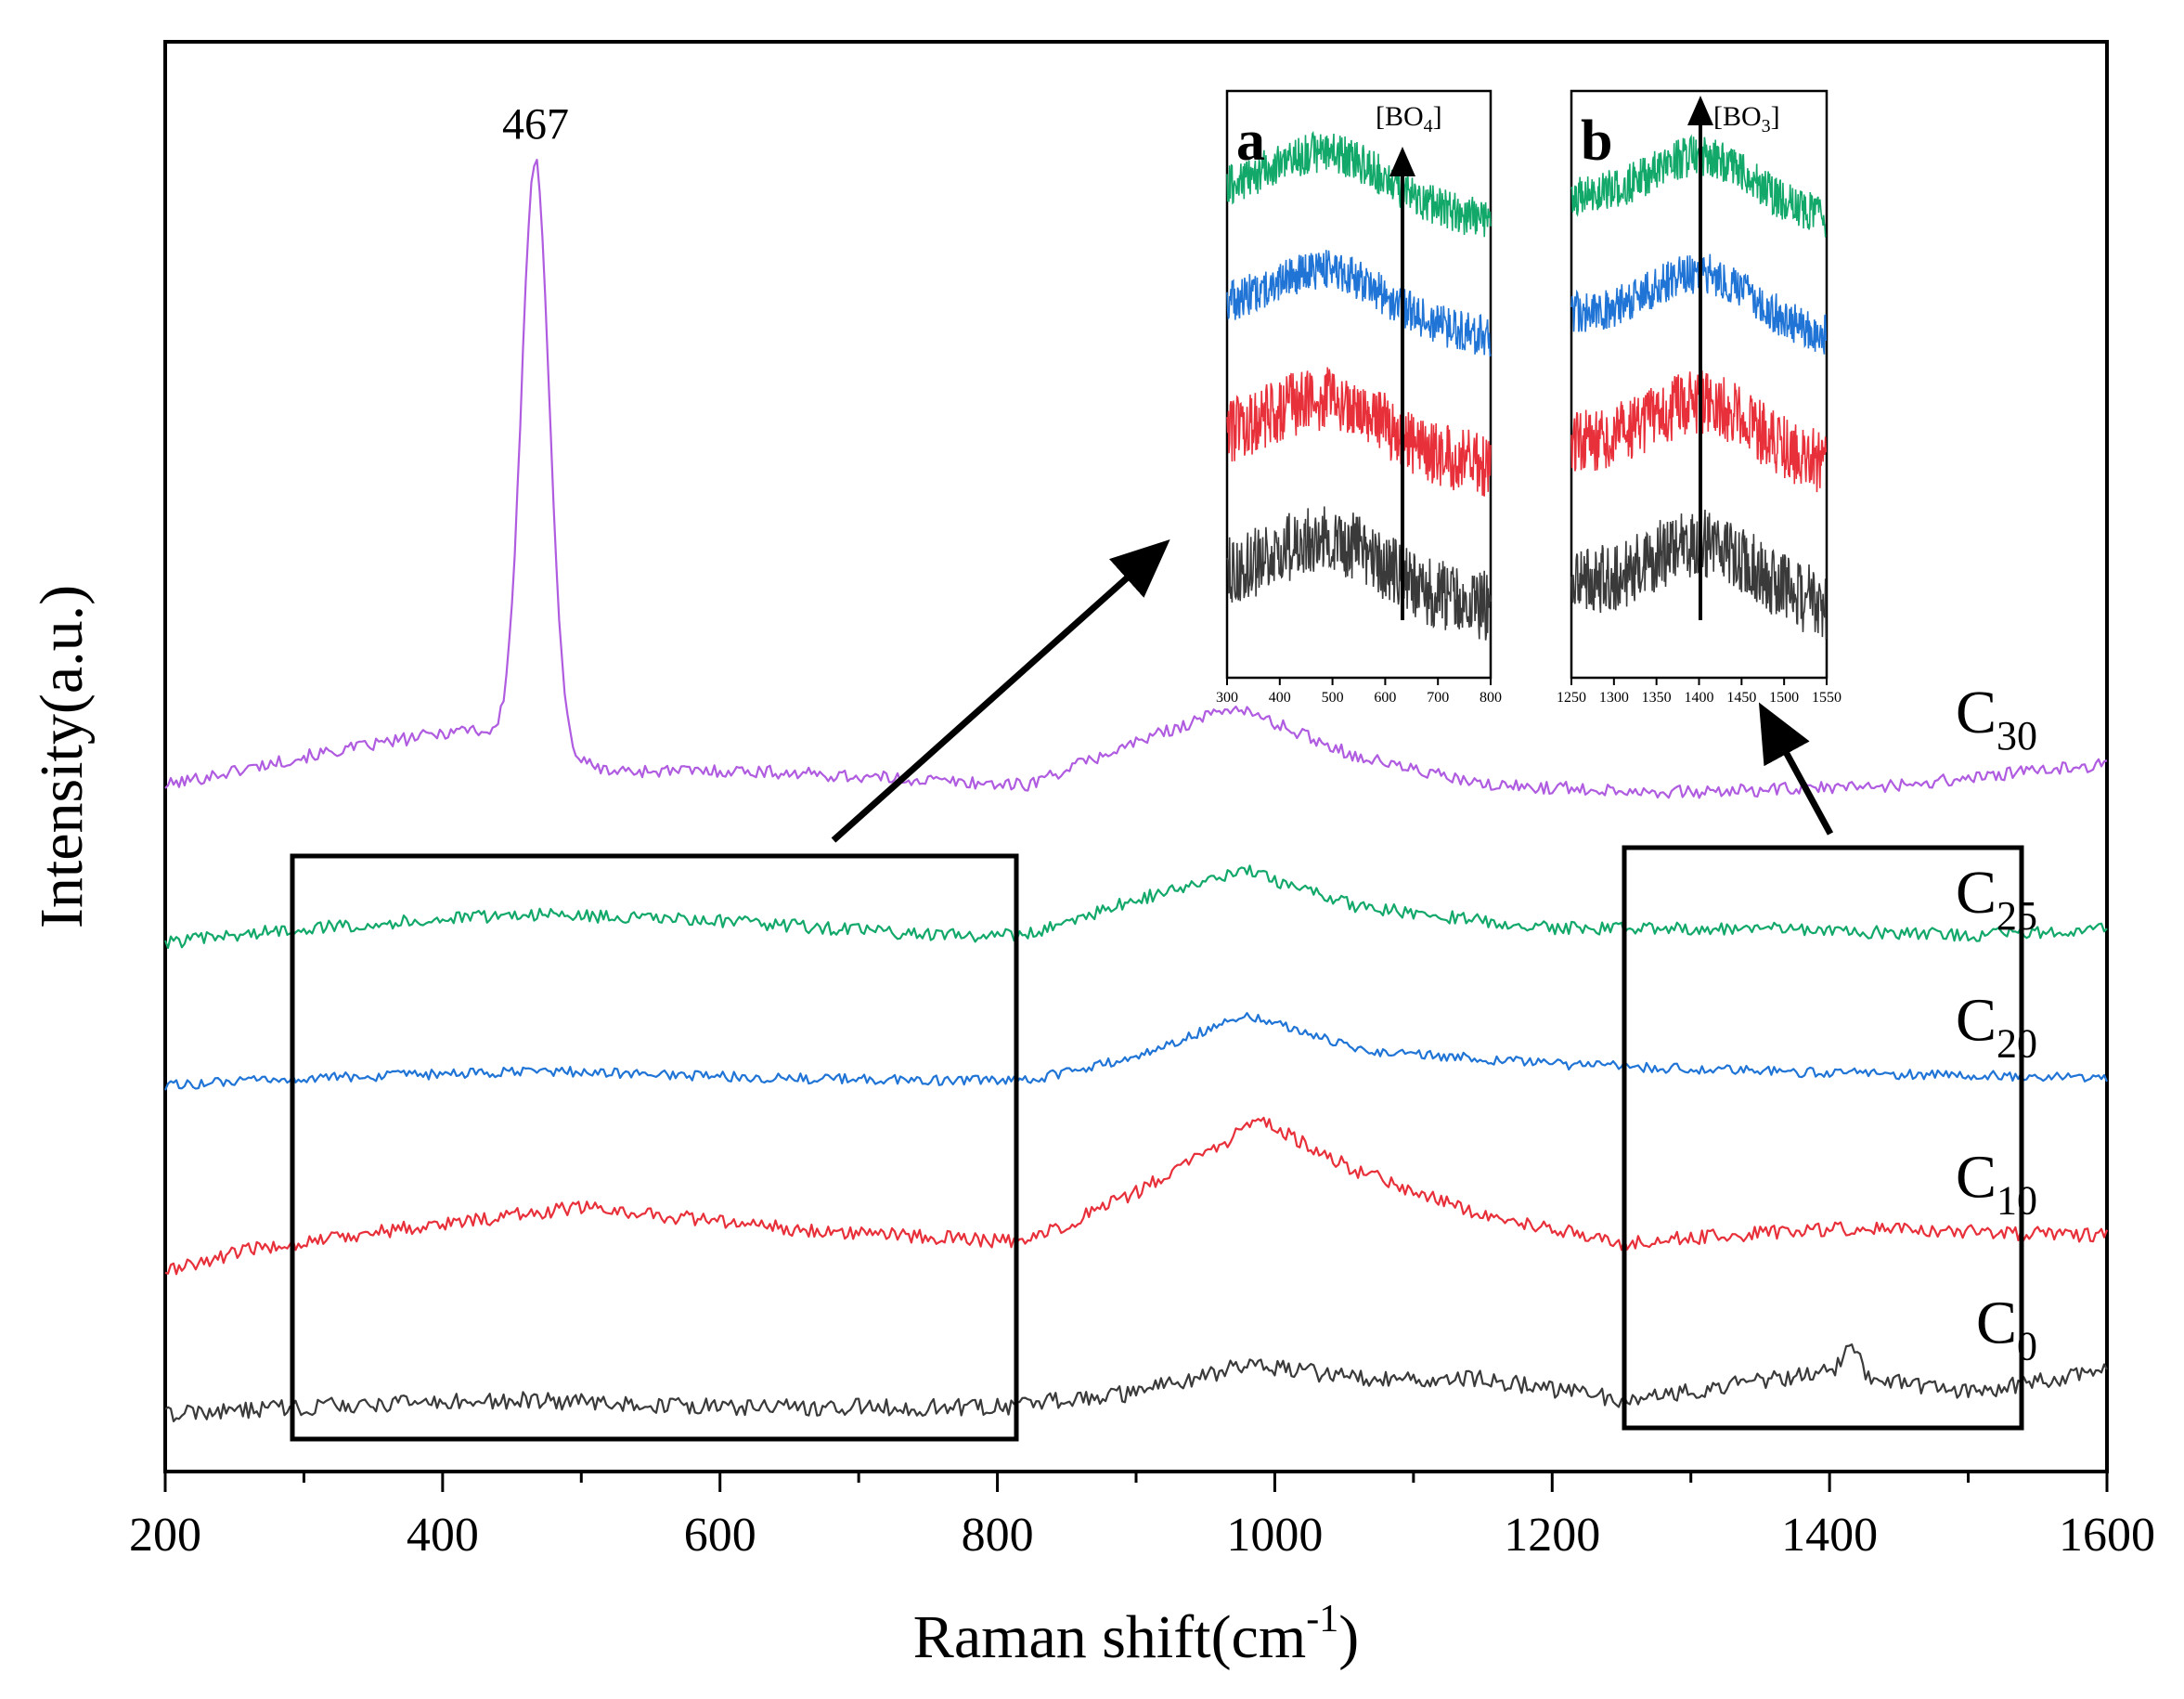  I want to click on zoom-box-a, so click(654, 1147).